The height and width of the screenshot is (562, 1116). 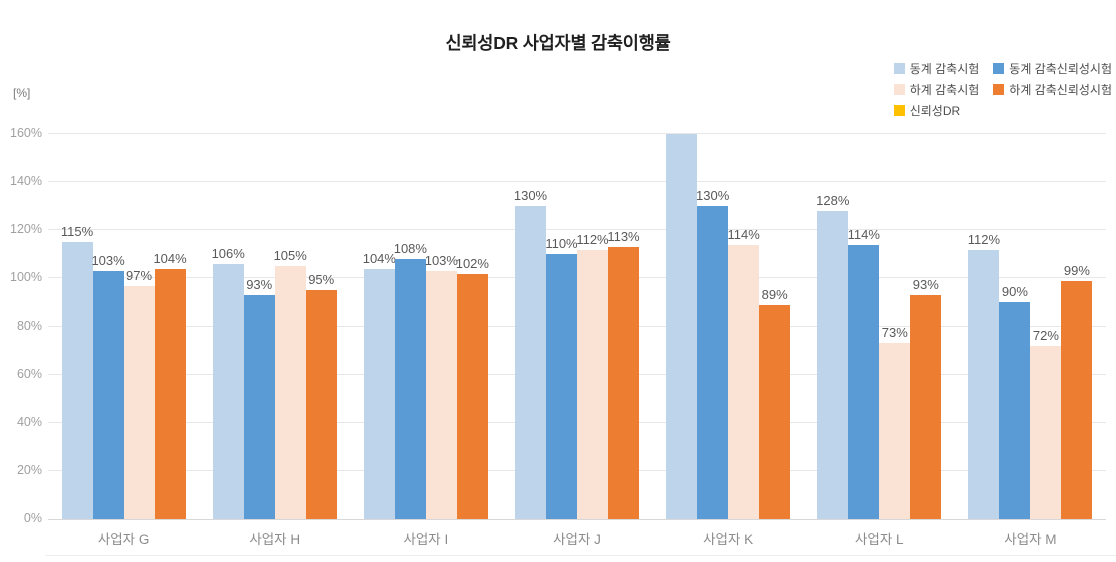 I want to click on legend-item: 동계 감축시험, so click(x=936, y=68).